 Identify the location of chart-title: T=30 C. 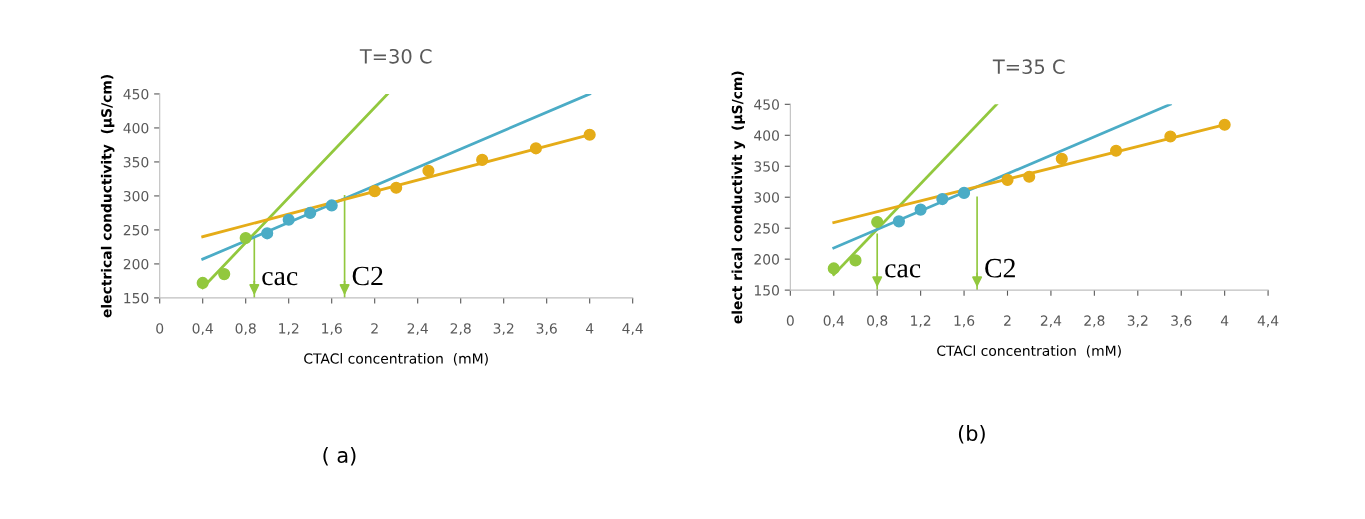
(395, 56).